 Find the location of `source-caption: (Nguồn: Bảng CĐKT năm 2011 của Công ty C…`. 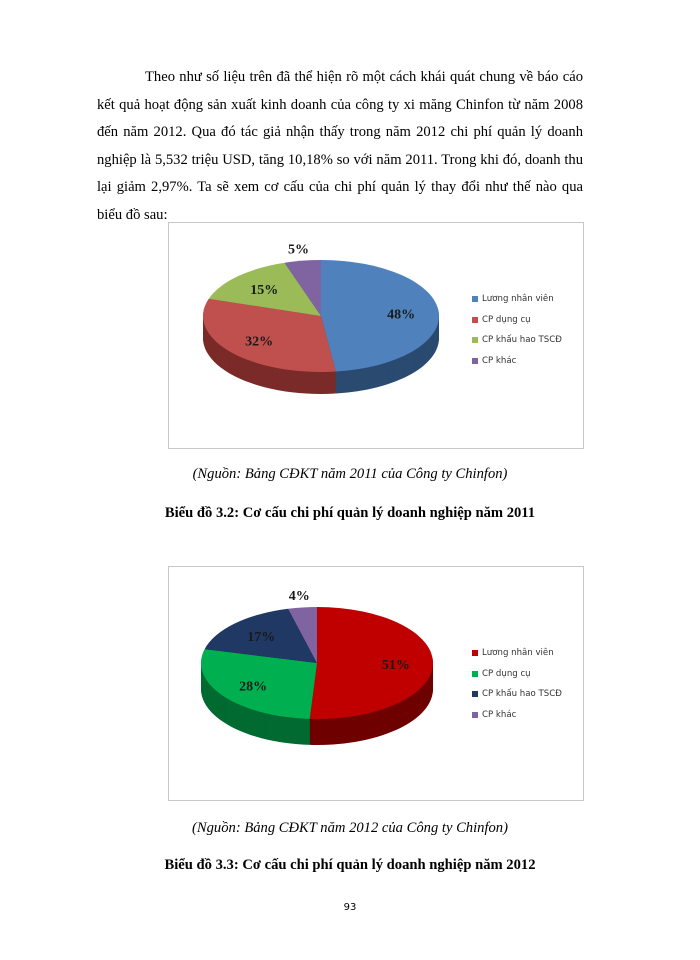

source-caption: (Nguồn: Bảng CĐKT năm 2011 của Công ty C… is located at coordinates (350, 474).